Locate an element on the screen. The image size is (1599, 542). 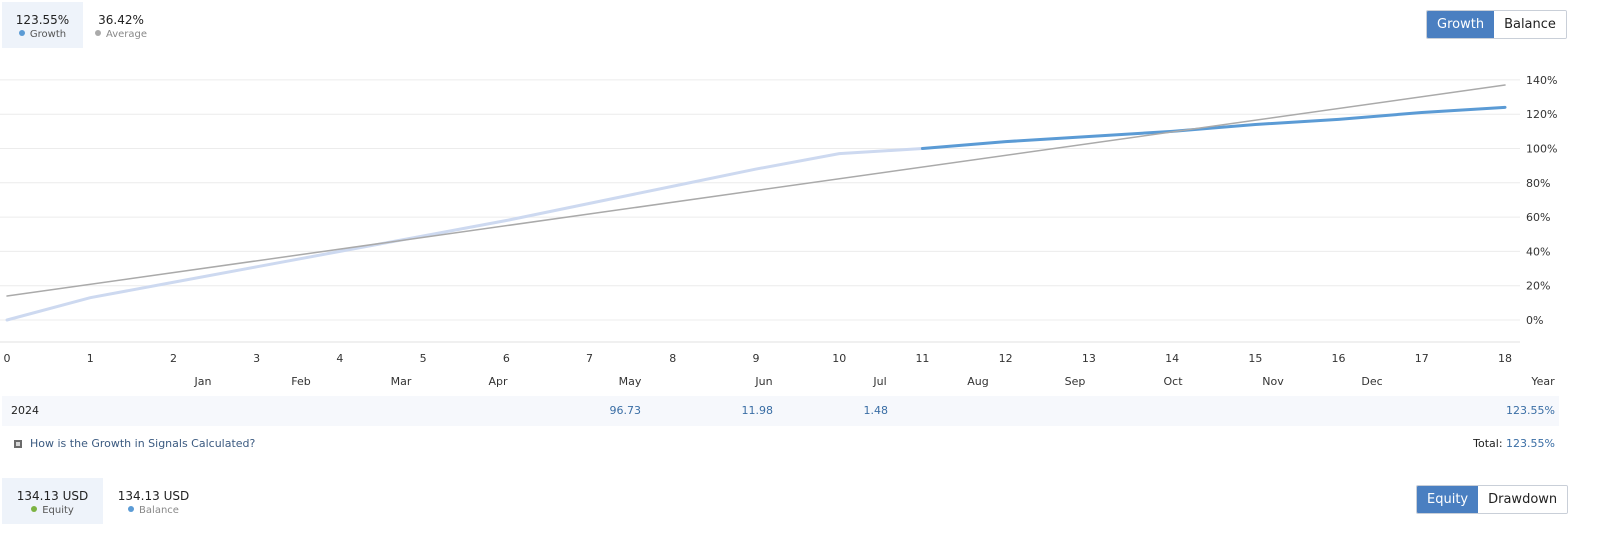
balance-value: 134.13 USD is located at coordinates (153, 496).